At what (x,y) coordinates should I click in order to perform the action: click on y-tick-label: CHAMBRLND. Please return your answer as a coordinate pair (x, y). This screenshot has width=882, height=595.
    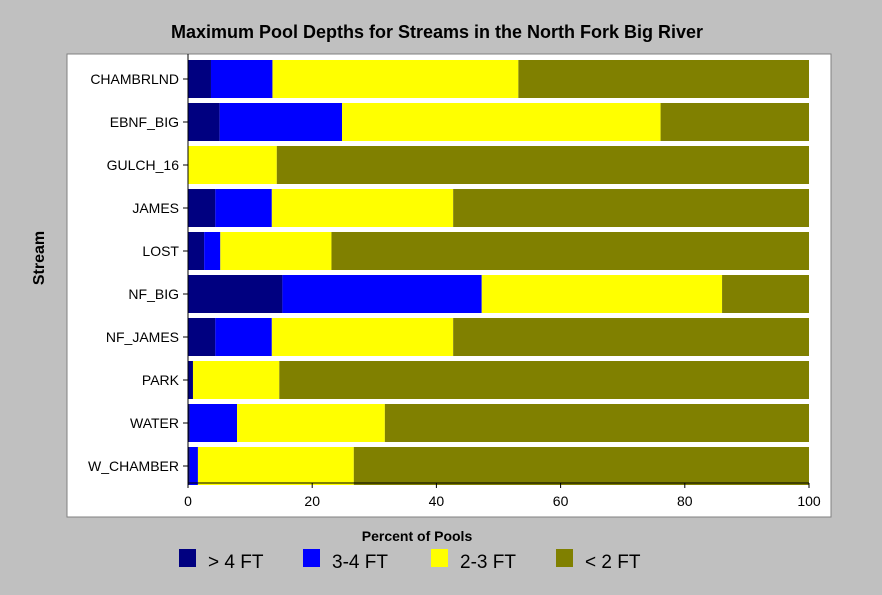
    Looking at the image, I should click on (134, 79).